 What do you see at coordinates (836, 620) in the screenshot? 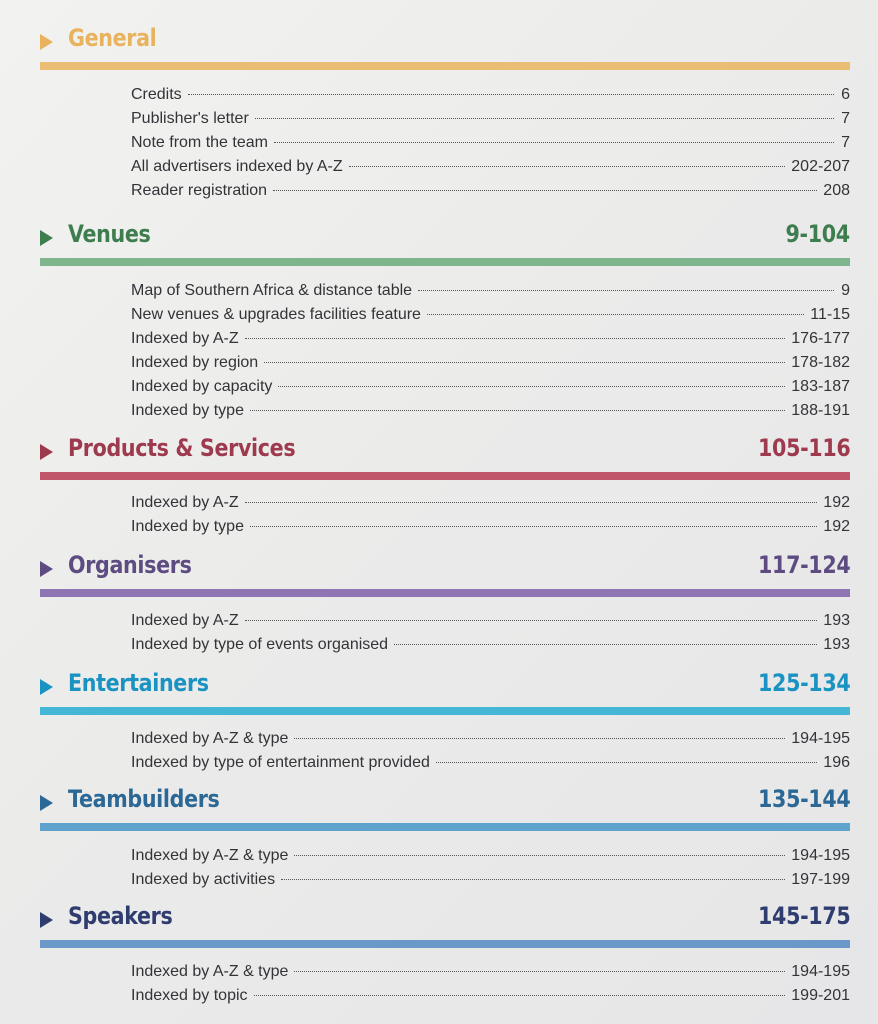
I see `entry-page: 193` at bounding box center [836, 620].